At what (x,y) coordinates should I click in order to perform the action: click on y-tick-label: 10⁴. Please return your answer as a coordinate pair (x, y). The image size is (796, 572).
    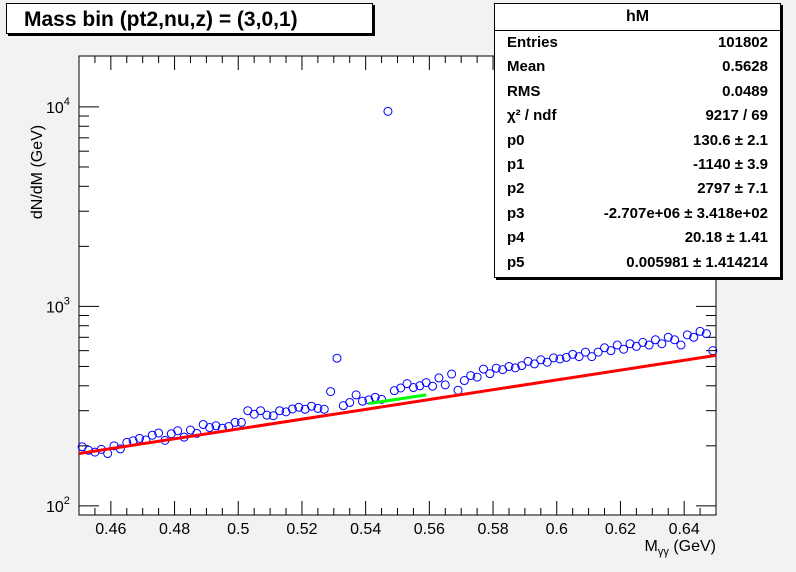
    Looking at the image, I should click on (58, 106).